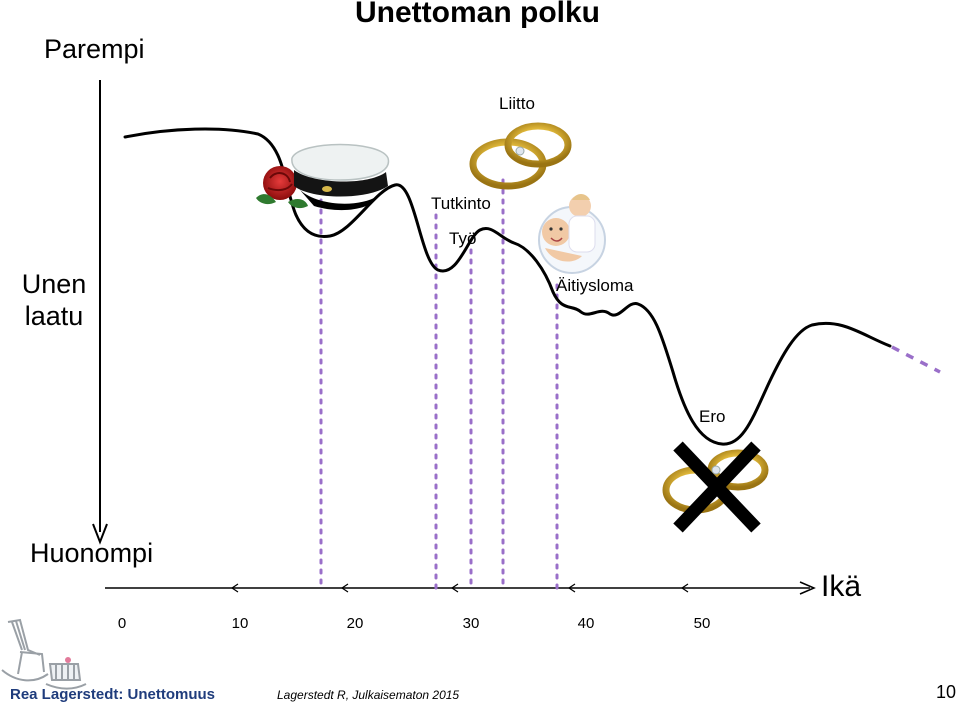  What do you see at coordinates (240, 623) in the screenshot?
I see `x-tick-label: 10` at bounding box center [240, 623].